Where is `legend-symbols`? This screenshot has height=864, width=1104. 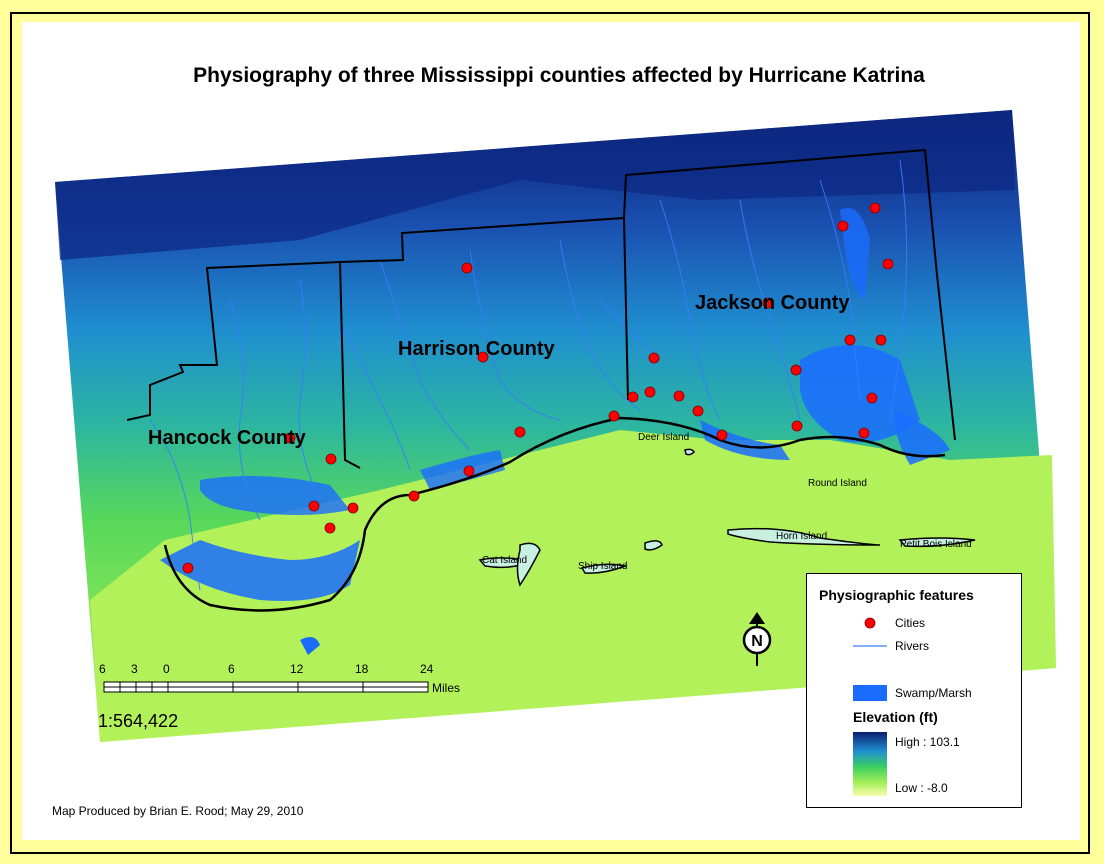 legend-symbols is located at coordinates (870, 706).